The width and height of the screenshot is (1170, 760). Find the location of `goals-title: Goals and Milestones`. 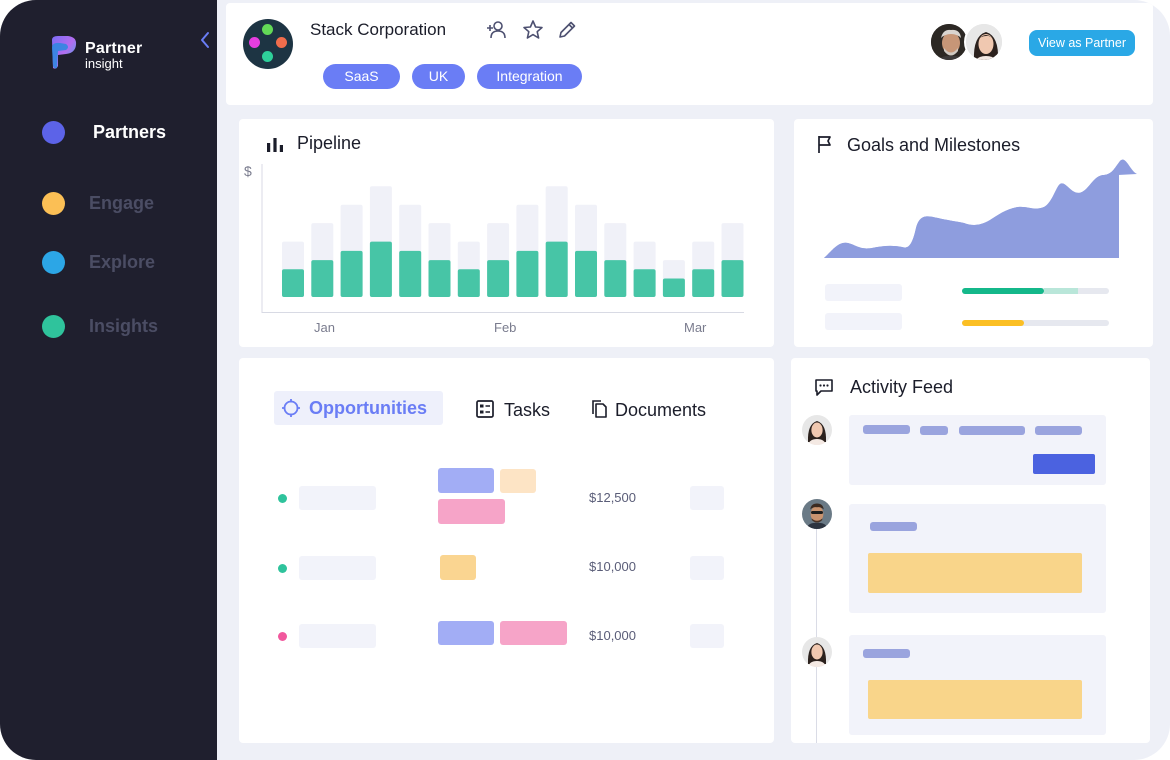

goals-title: Goals and Milestones is located at coordinates (934, 145).